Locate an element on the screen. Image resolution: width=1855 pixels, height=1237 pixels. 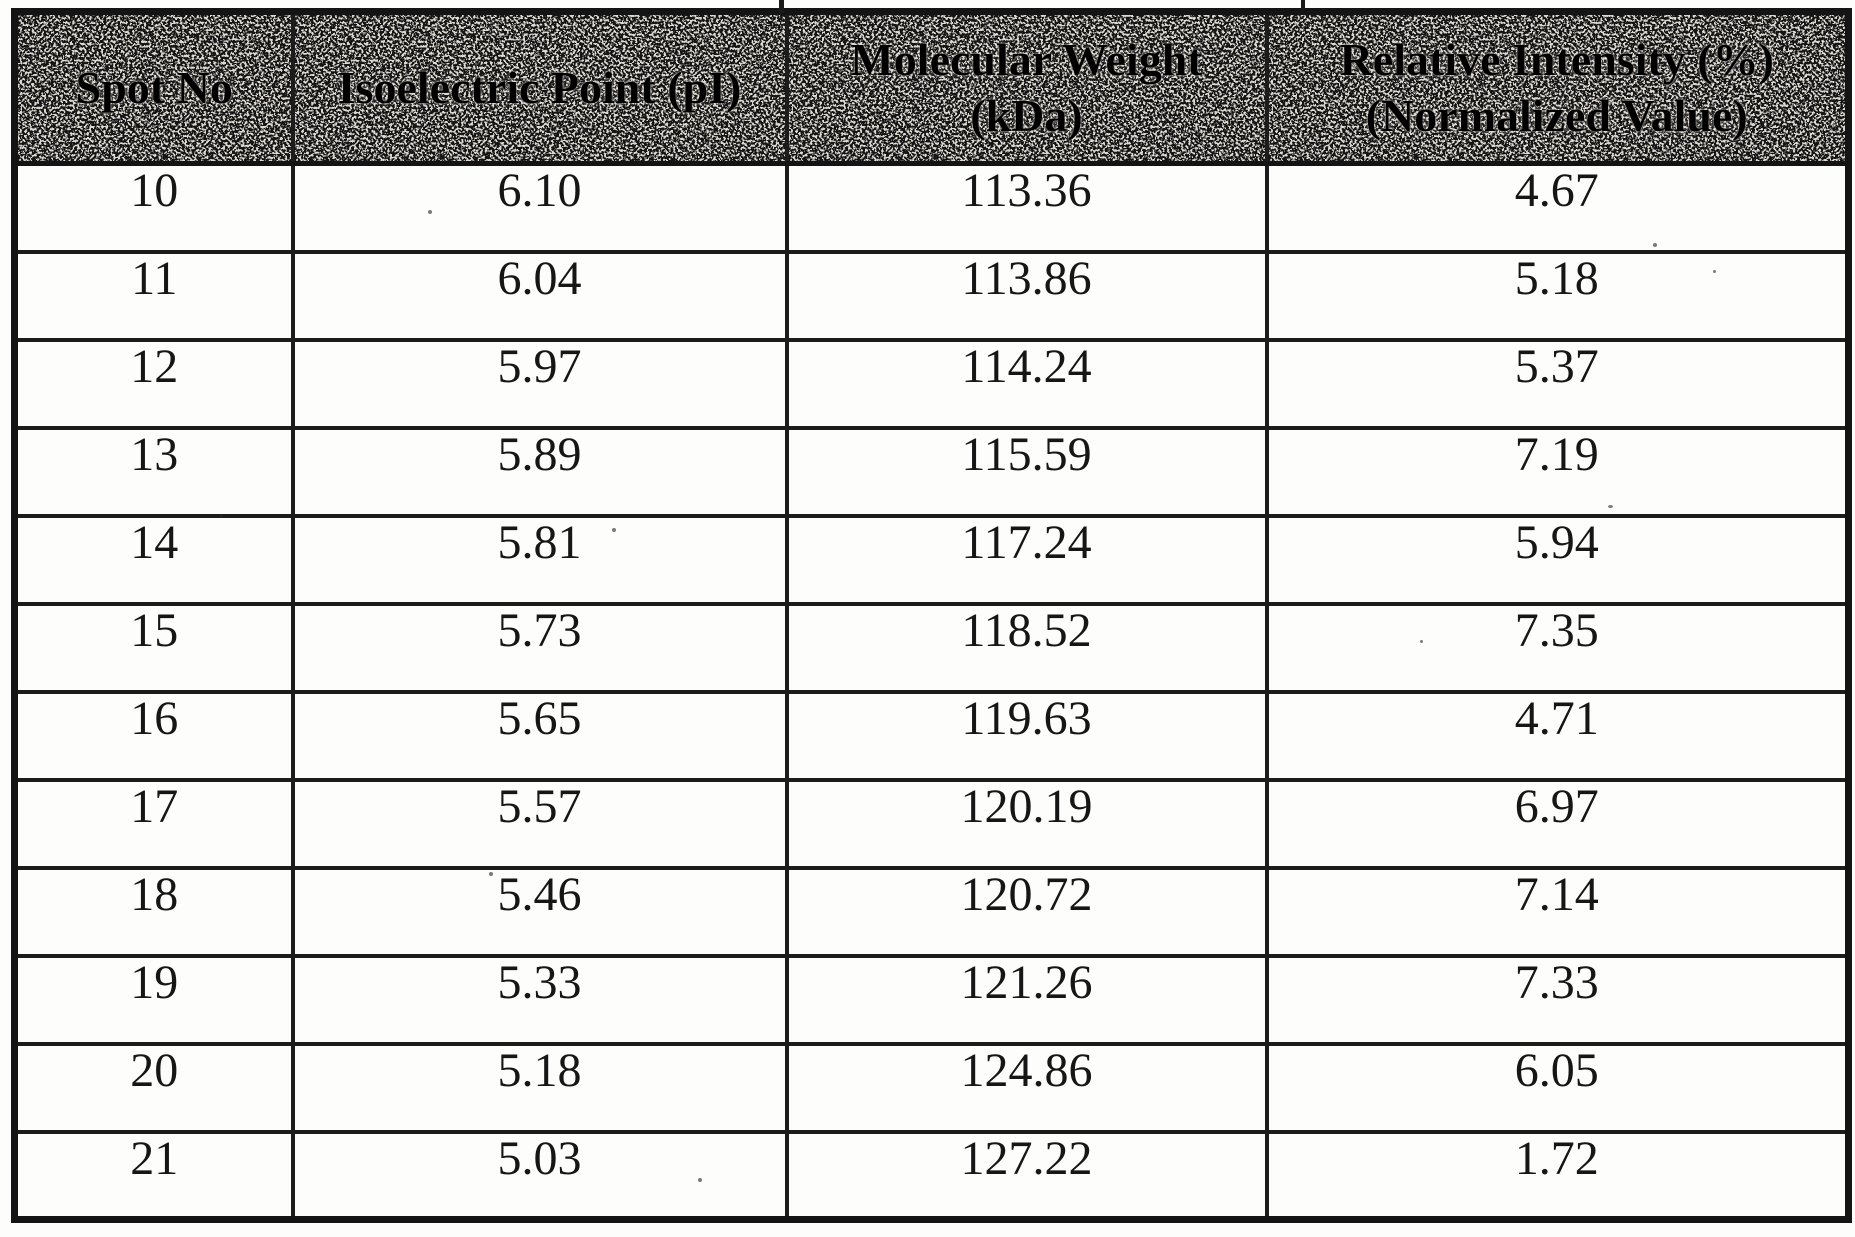
spot-no-cell: 18 is located at coordinates (153, 911).